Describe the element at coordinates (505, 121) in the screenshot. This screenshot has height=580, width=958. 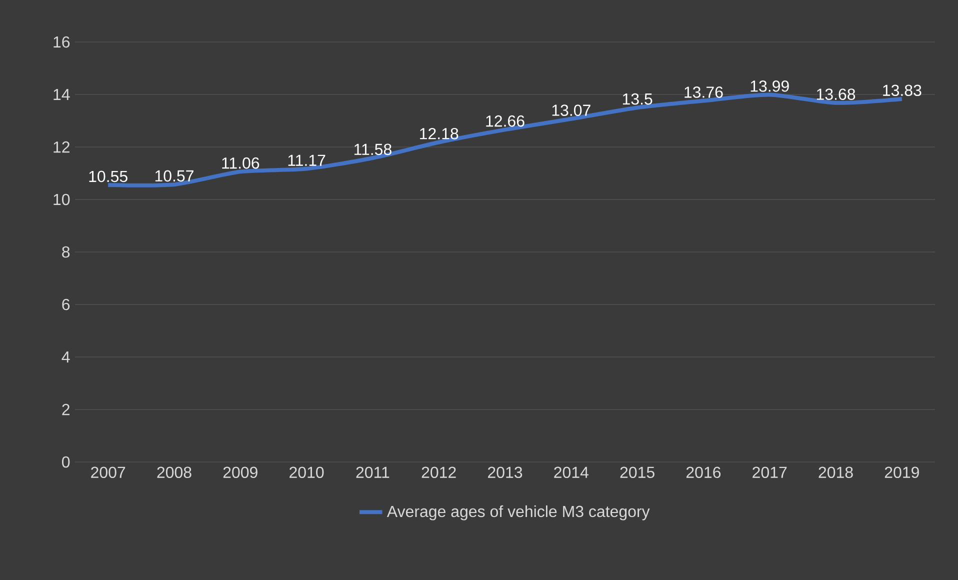
I see `data-label: 12.66` at that location.